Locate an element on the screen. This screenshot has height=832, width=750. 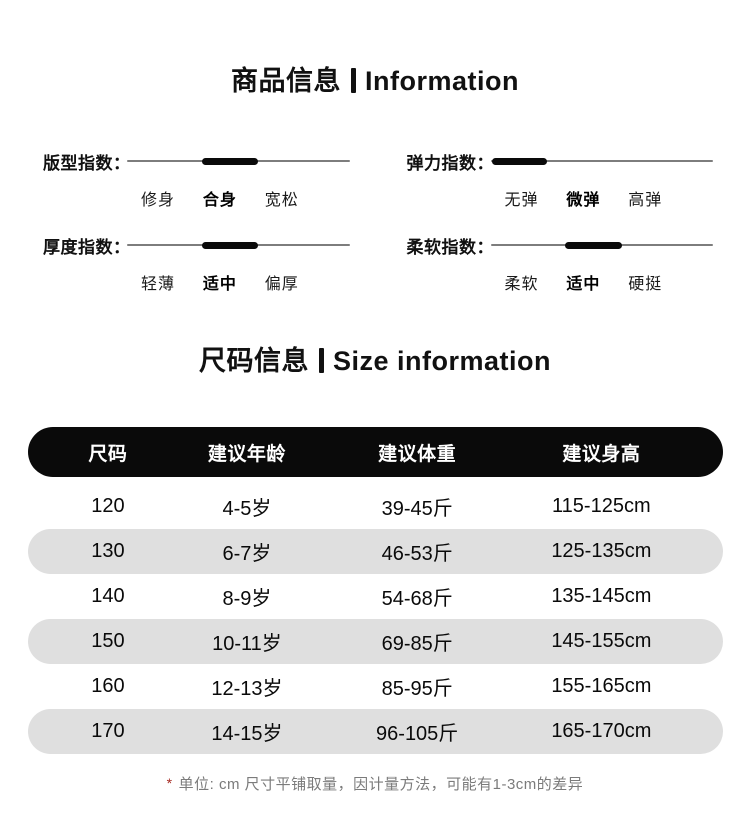
column-header-size: 尺码 is located at coordinates (108, 454).